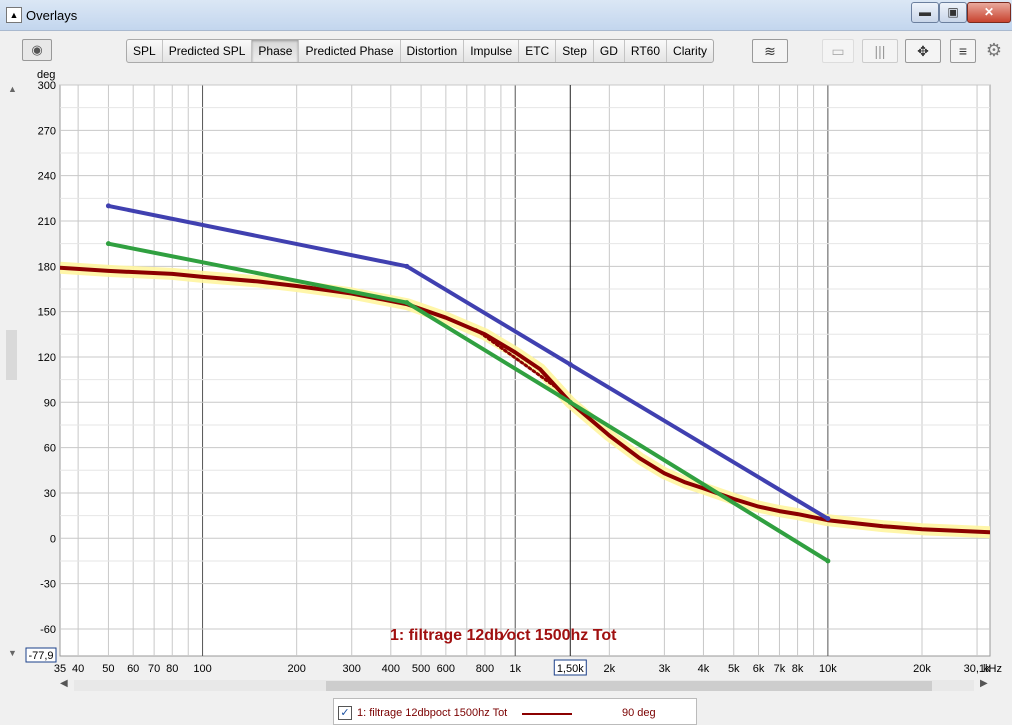 The height and width of the screenshot is (725, 1012). What do you see at coordinates (350, 51) in the screenshot?
I see `tab-predicted-phase: Predicted Phase` at bounding box center [350, 51].